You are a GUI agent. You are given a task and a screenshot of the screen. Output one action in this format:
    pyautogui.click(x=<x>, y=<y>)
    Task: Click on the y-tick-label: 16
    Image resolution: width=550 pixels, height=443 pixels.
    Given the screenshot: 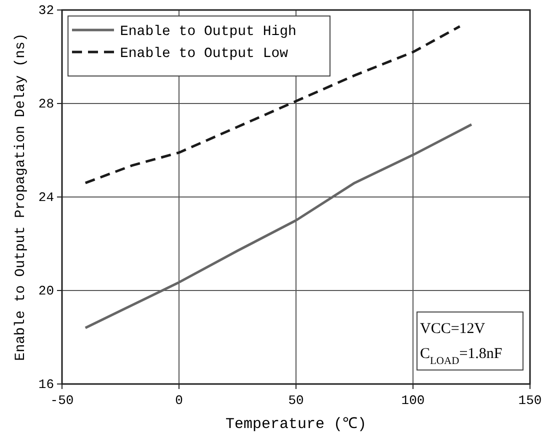 What is the action you would take?
    pyautogui.click(x=46, y=384)
    